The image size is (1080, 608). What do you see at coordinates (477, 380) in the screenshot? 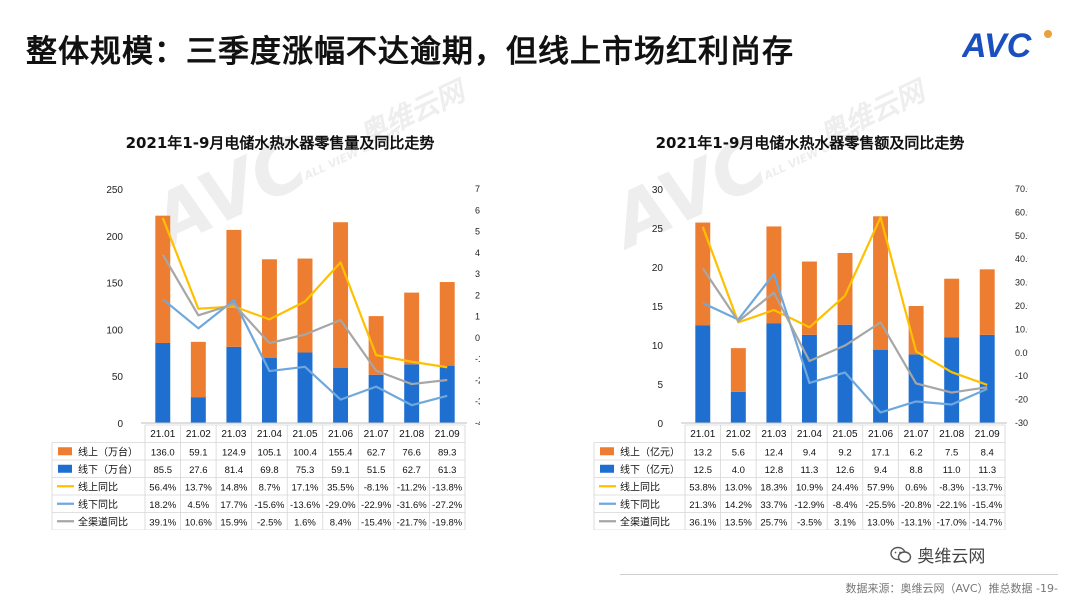
I see `y2-tick-label: -20.0%` at bounding box center [477, 380].